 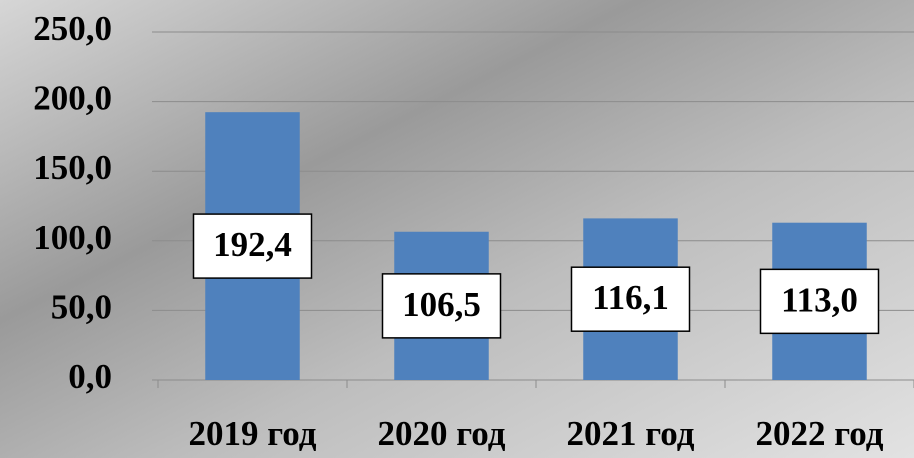 I want to click on value-label: 116,1, so click(x=630, y=297).